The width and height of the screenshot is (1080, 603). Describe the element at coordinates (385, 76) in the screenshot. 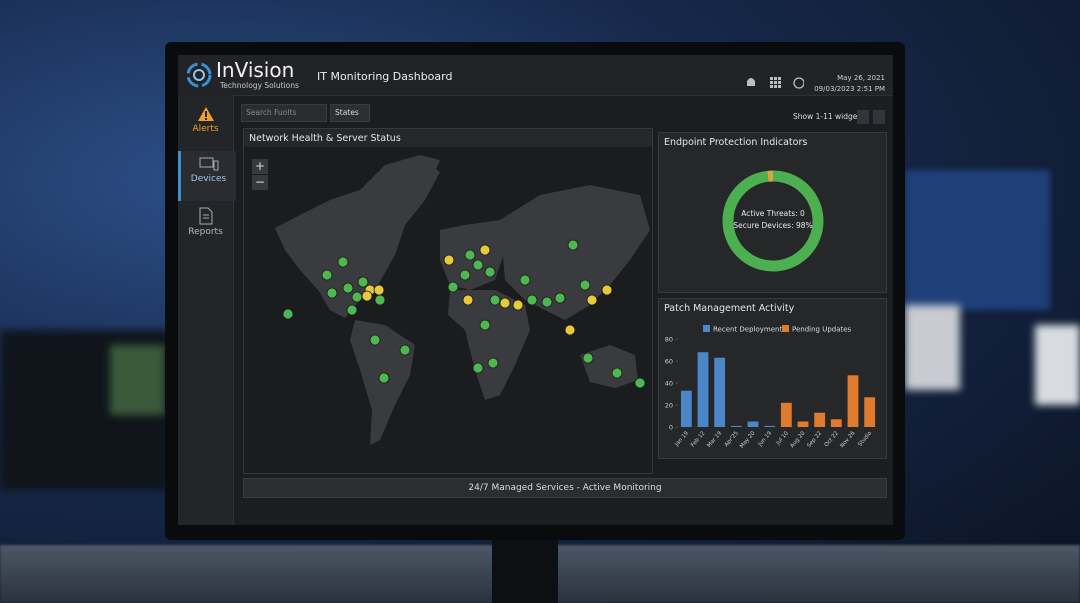

I see `page-title: IT Monitoring Dashboard` at that location.